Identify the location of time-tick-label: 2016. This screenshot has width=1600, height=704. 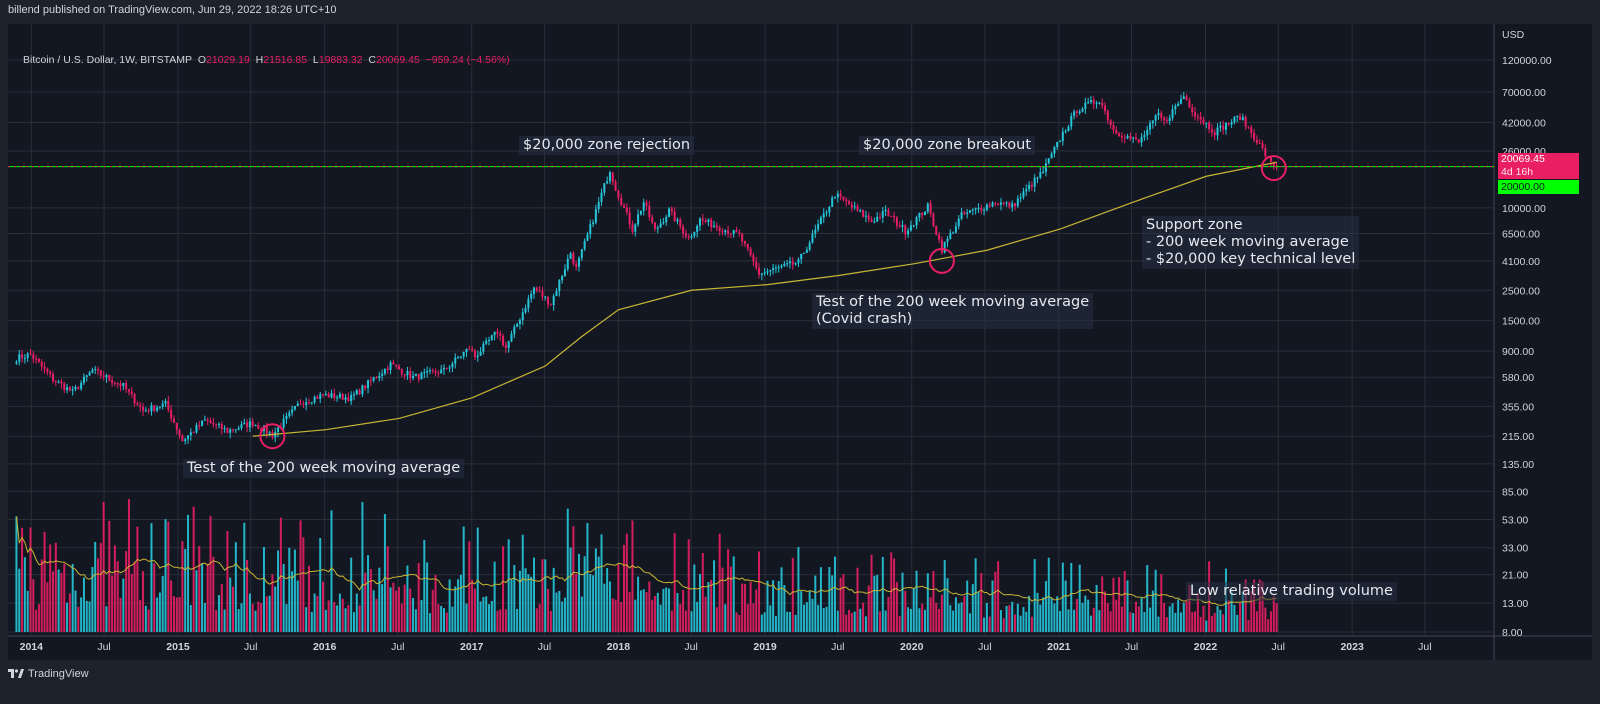
(325, 647).